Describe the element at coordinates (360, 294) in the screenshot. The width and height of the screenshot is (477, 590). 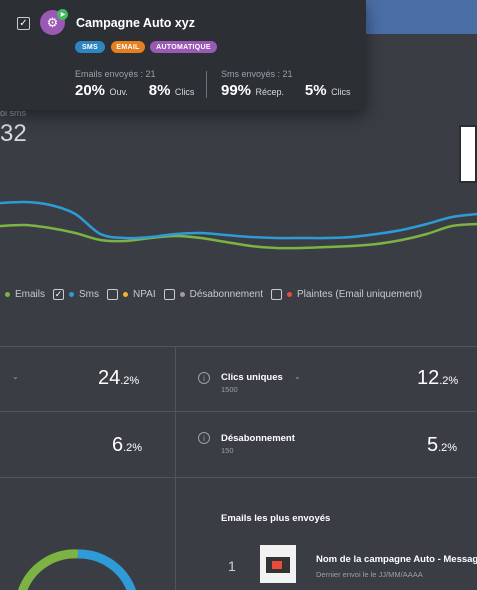
I see `legend-label-plaintes: Plaintes (Email uniquement)` at that location.